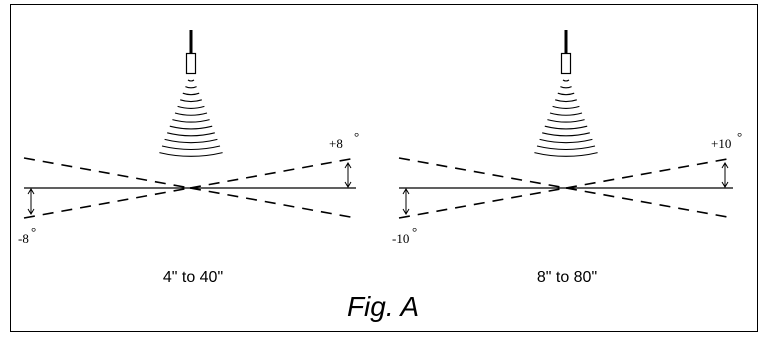  I want to click on angle-plus-label: +8, so click(336, 143).